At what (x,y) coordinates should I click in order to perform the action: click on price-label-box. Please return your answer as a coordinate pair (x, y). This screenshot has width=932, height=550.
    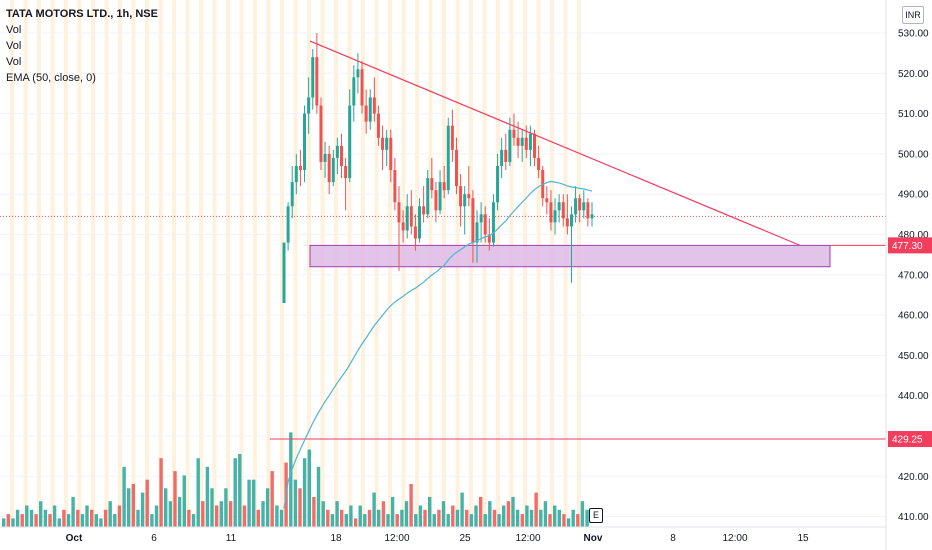
    Looking at the image, I should click on (910, 439).